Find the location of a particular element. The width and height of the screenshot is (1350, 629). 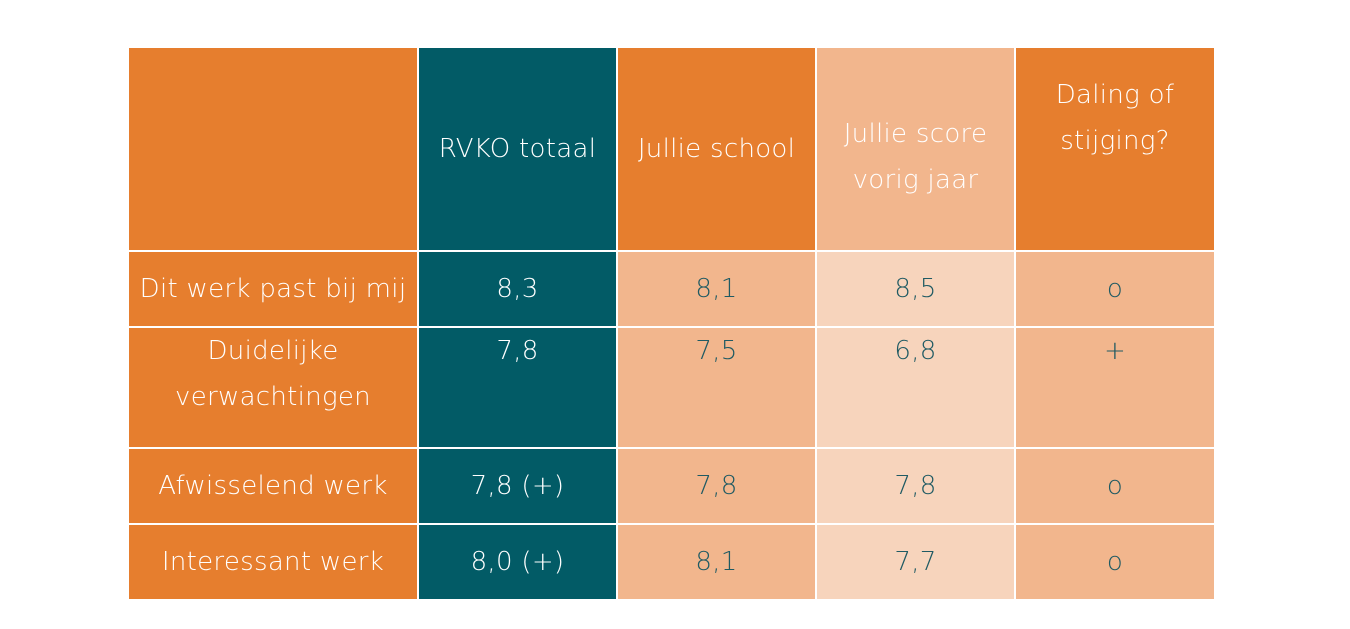

cell-rvko: 7,8 is located at coordinates (517, 387).